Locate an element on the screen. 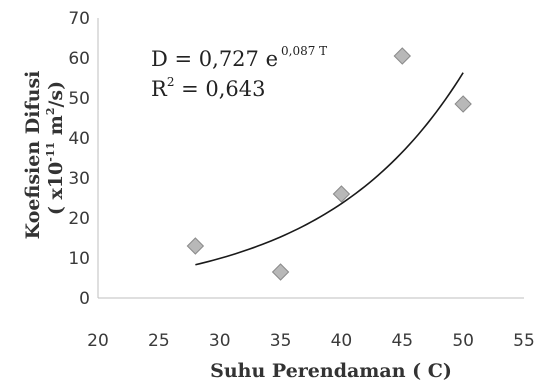 This screenshot has height=383, width=547. equation-annotation: D = 0,727 e 0,087 T R2 = 0,643 is located at coordinates (239, 72).